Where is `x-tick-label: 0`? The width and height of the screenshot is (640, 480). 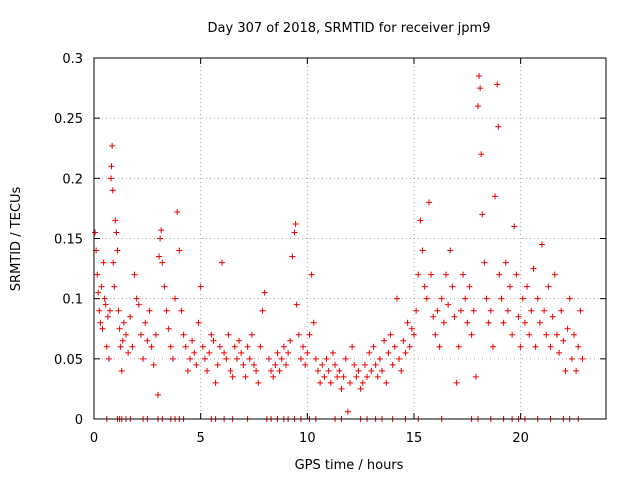
x-tick-label: 0 is located at coordinates (94, 438).